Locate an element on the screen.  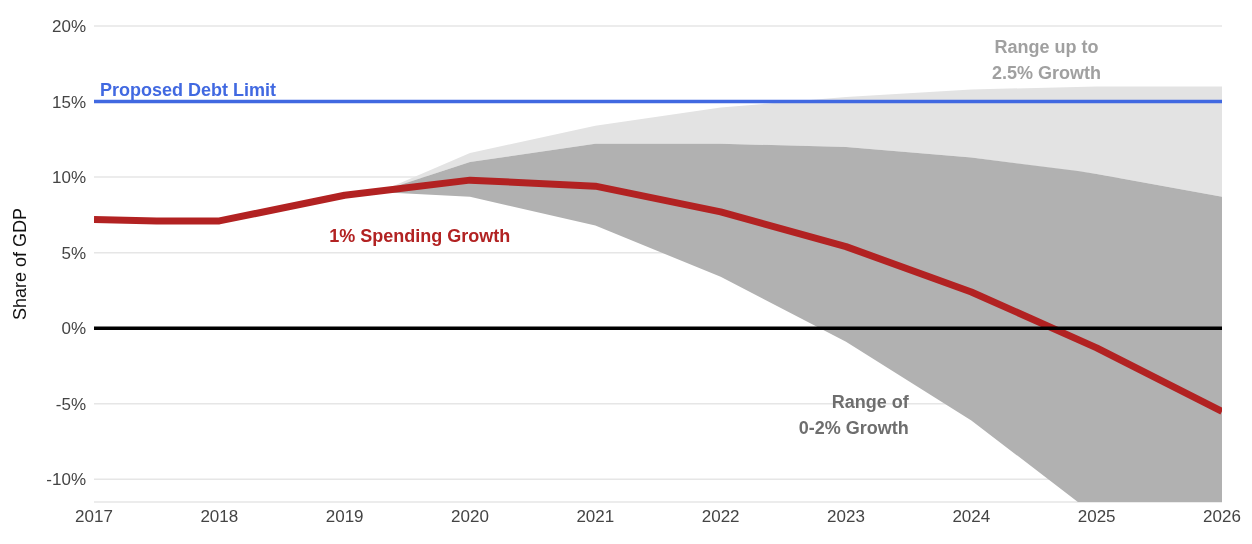
x-tick-label: 2022 is located at coordinates (720, 517).